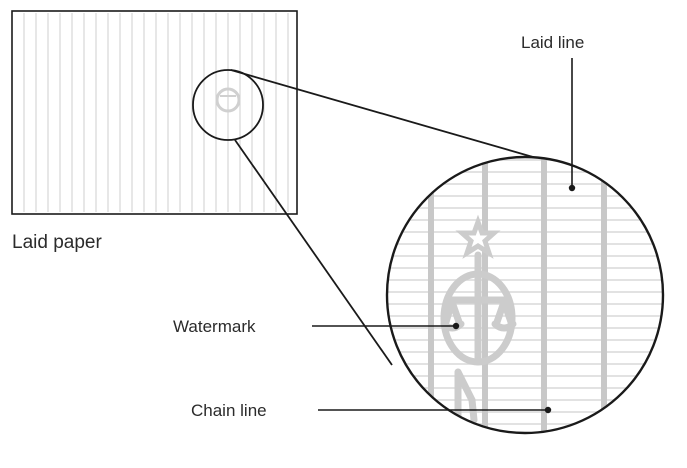  What do you see at coordinates (553, 42) in the screenshot?
I see `laid-line-label: Laid line` at bounding box center [553, 42].